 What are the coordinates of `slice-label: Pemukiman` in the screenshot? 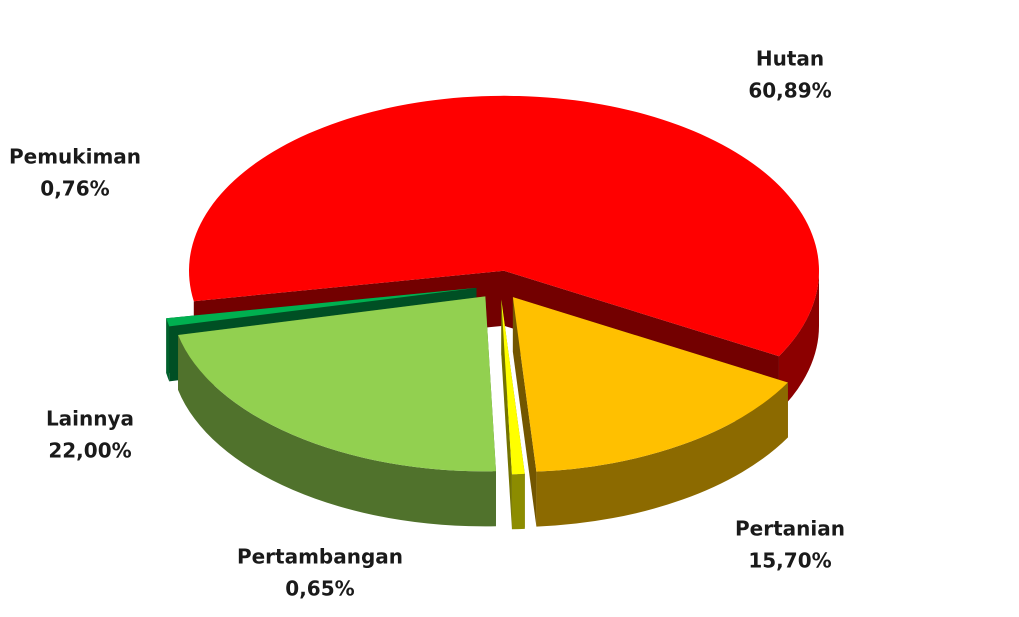 It's located at (75, 157).